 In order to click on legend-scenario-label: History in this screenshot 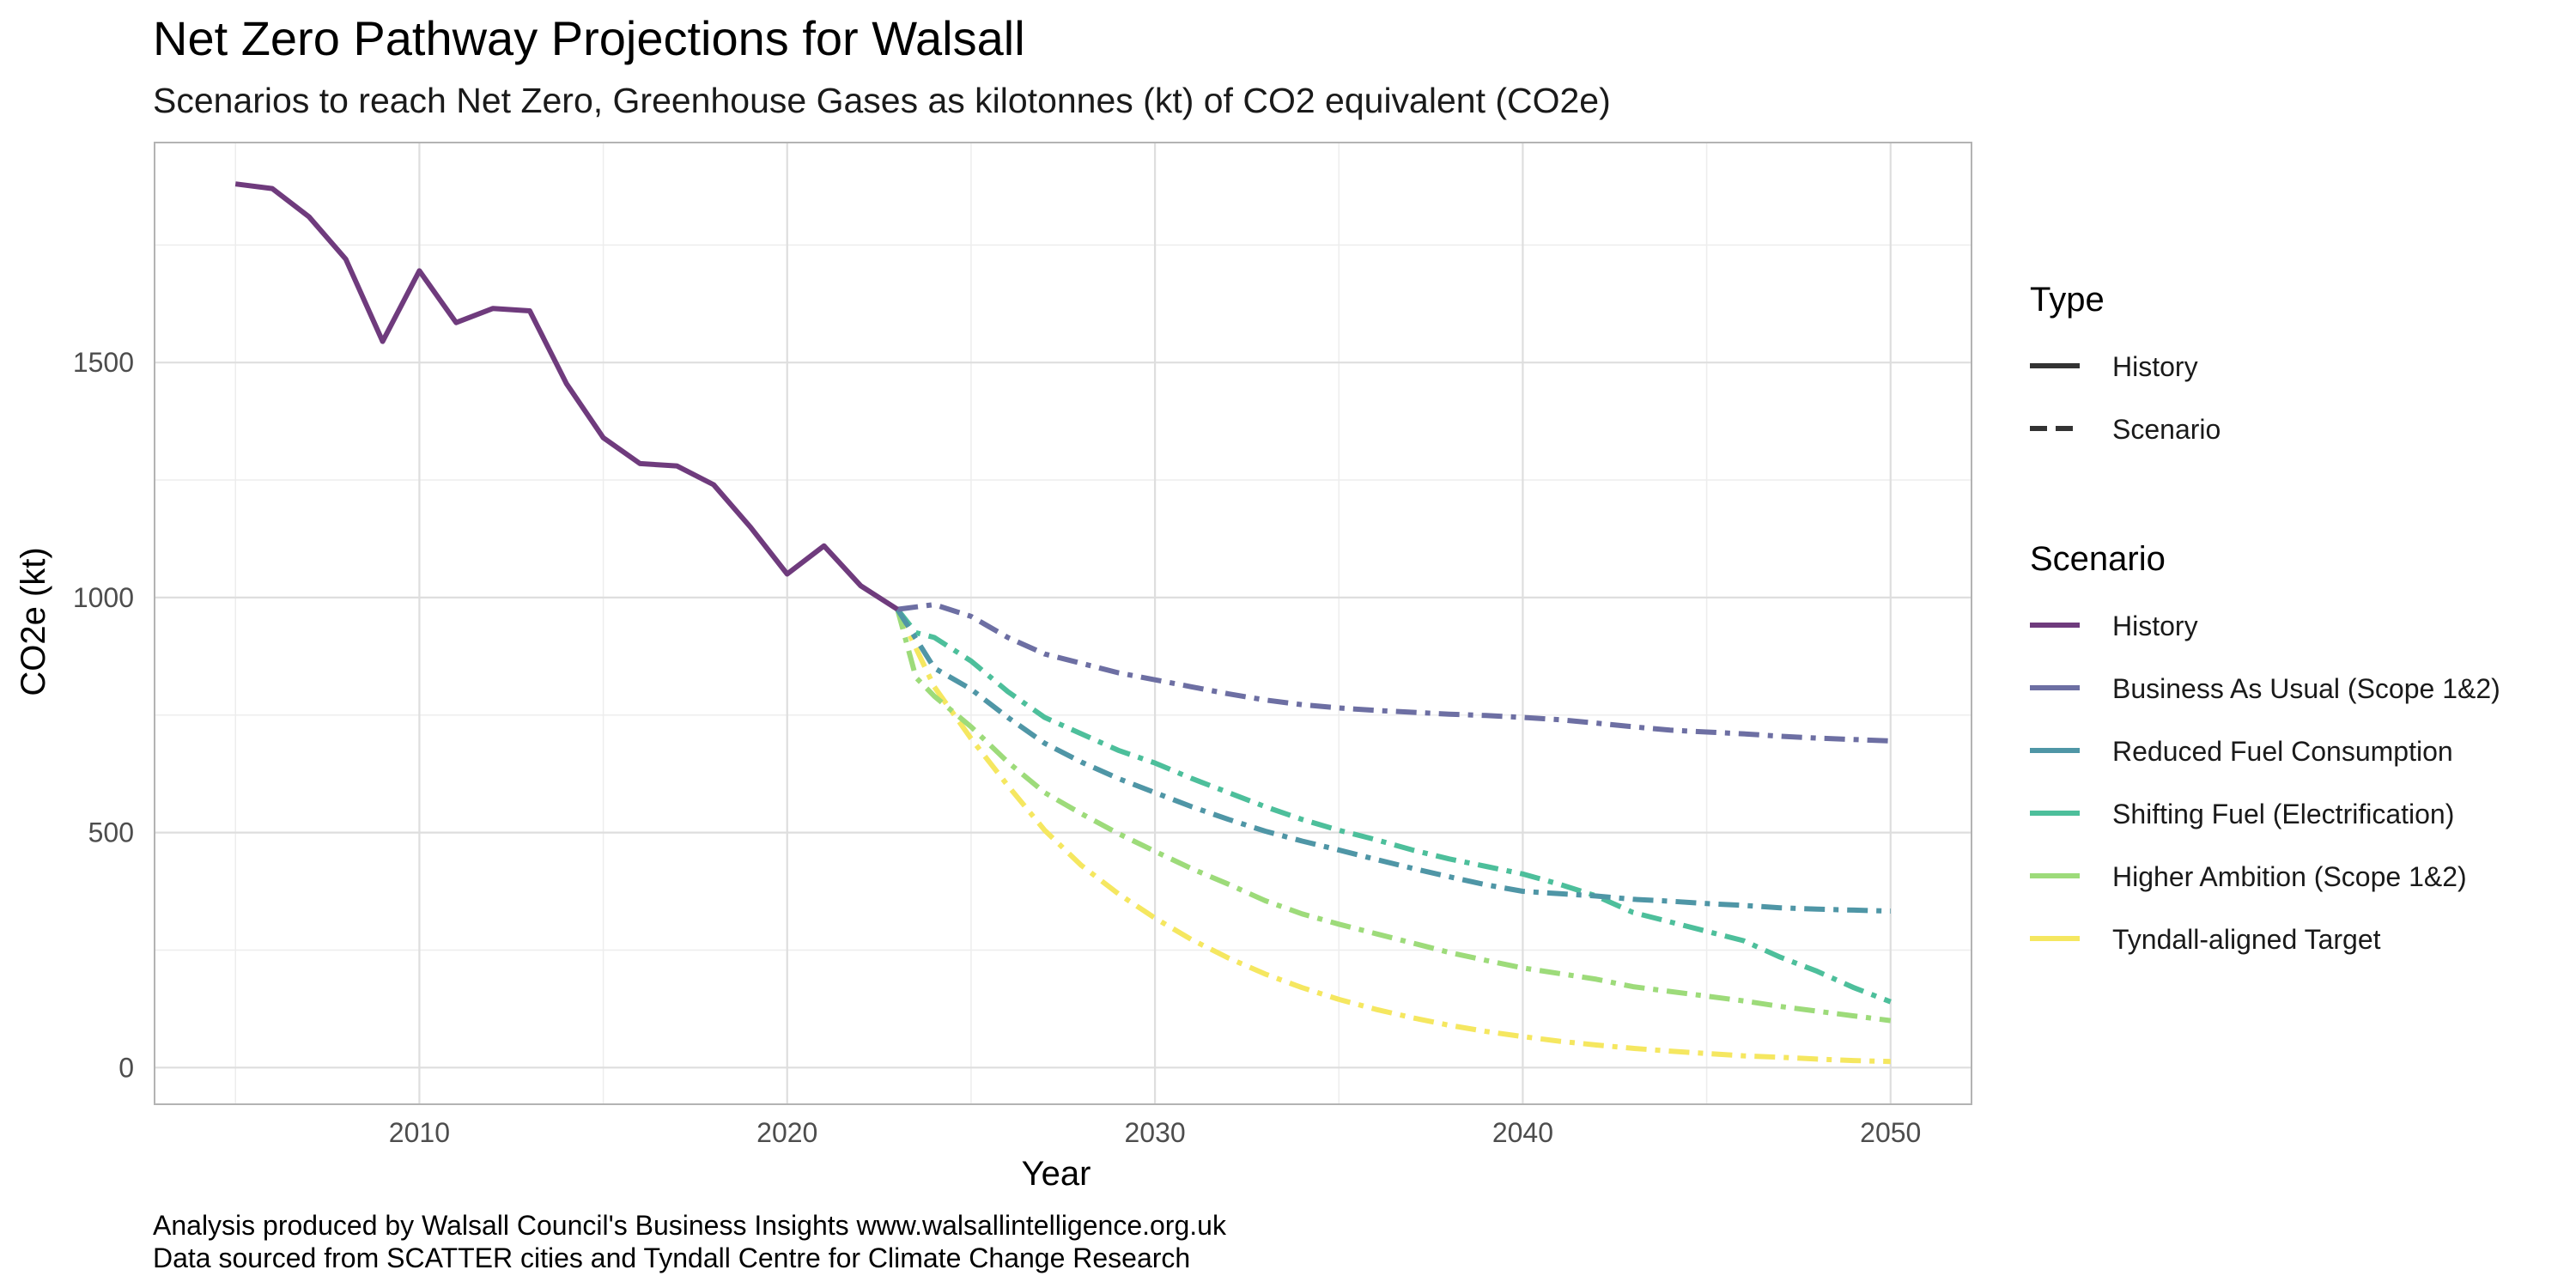, I will do `click(2155, 626)`.